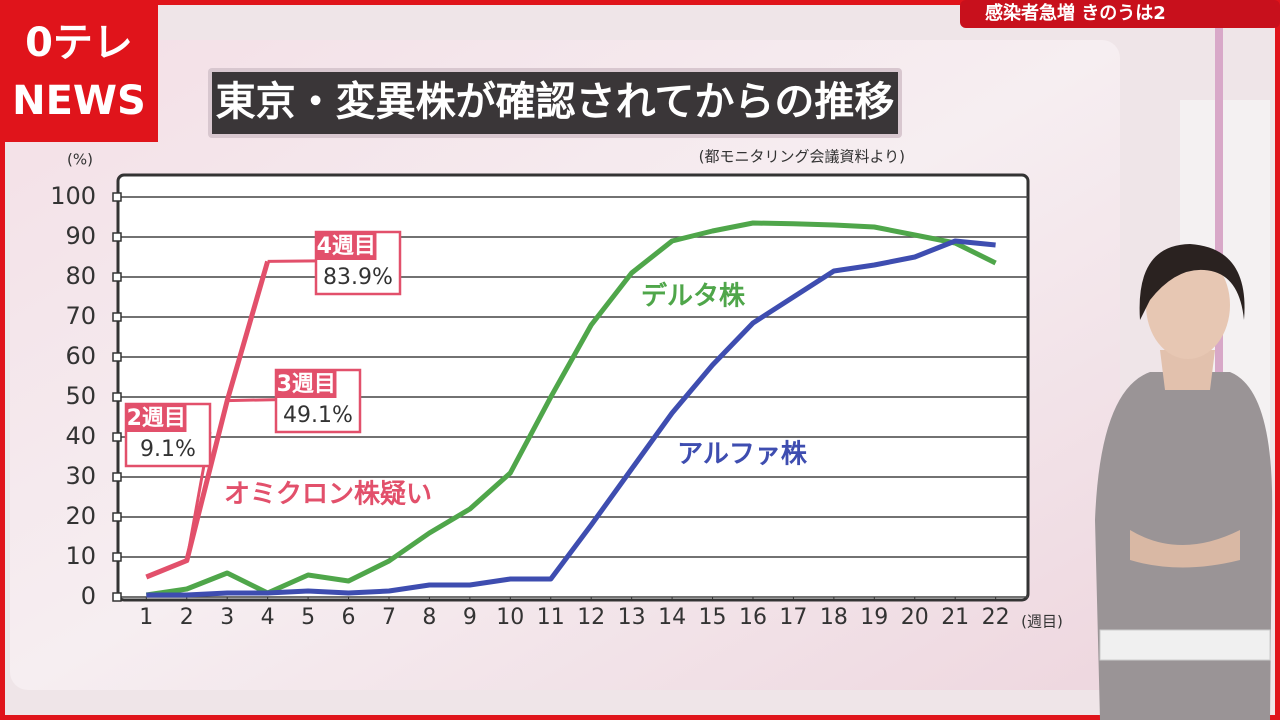 This screenshot has height=724, width=1280. Describe the element at coordinates (80, 556) in the screenshot. I see `y-tick-label: 10` at that location.